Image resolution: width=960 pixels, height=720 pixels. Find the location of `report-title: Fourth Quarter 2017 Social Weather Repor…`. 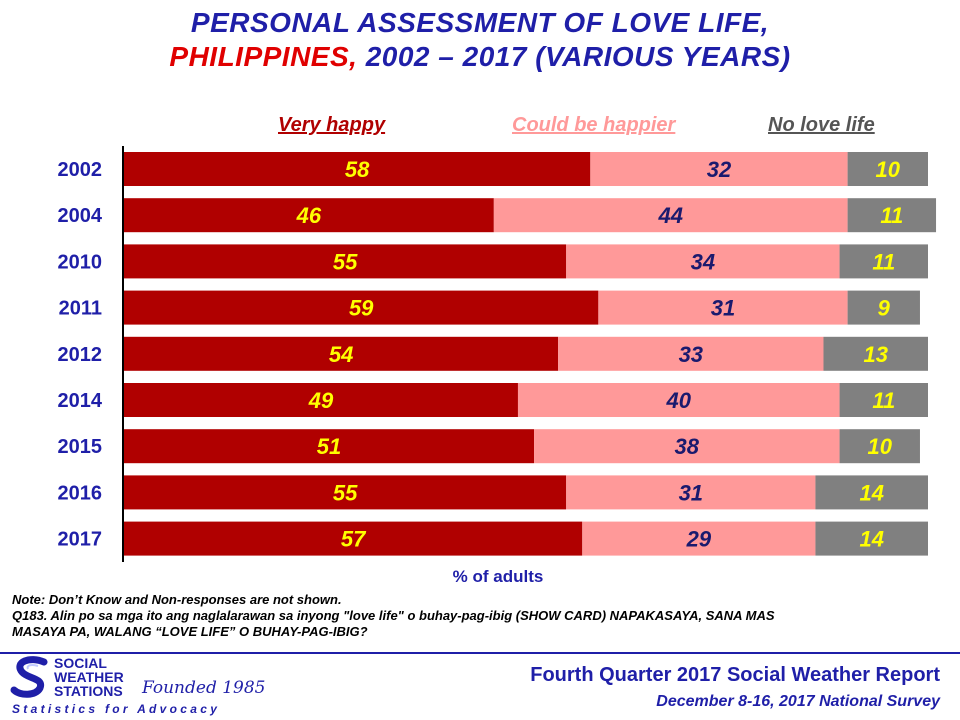

report-title: Fourth Quarter 2017 Social Weather Repor… is located at coordinates (735, 675).